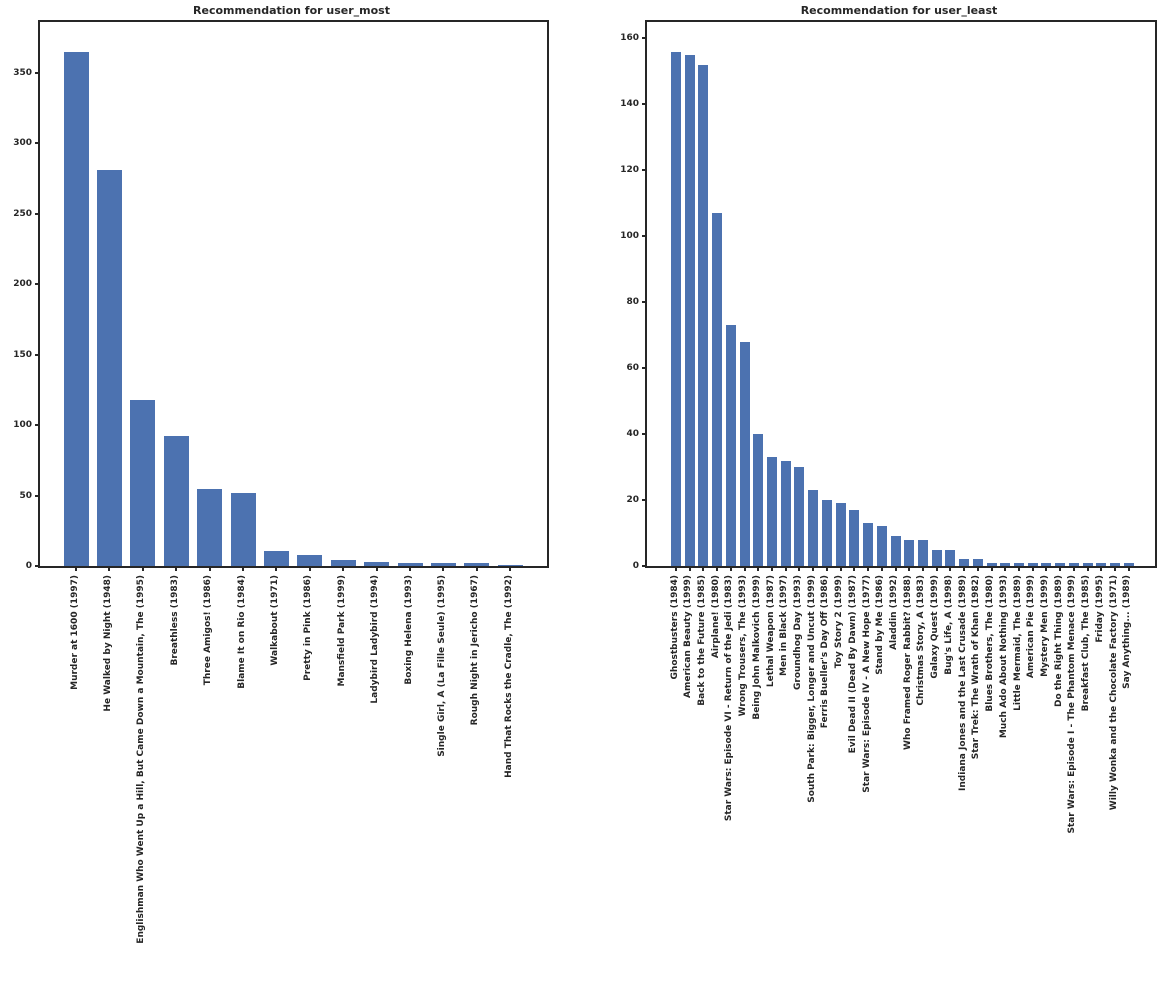 This screenshot has height=986, width=1160. What do you see at coordinates (174, 620) in the screenshot?
I see `x-tick-label: Breathless (1983)` at bounding box center [174, 620].